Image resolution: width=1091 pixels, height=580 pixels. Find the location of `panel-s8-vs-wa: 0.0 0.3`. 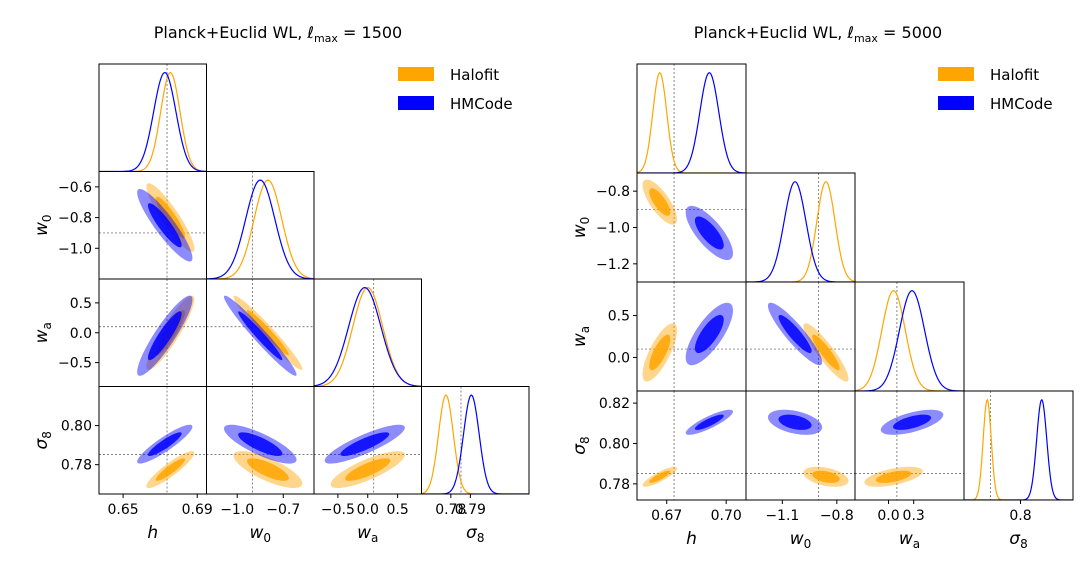

panel-s8-vs-wa: 0.0 0.3 is located at coordinates (909, 457).